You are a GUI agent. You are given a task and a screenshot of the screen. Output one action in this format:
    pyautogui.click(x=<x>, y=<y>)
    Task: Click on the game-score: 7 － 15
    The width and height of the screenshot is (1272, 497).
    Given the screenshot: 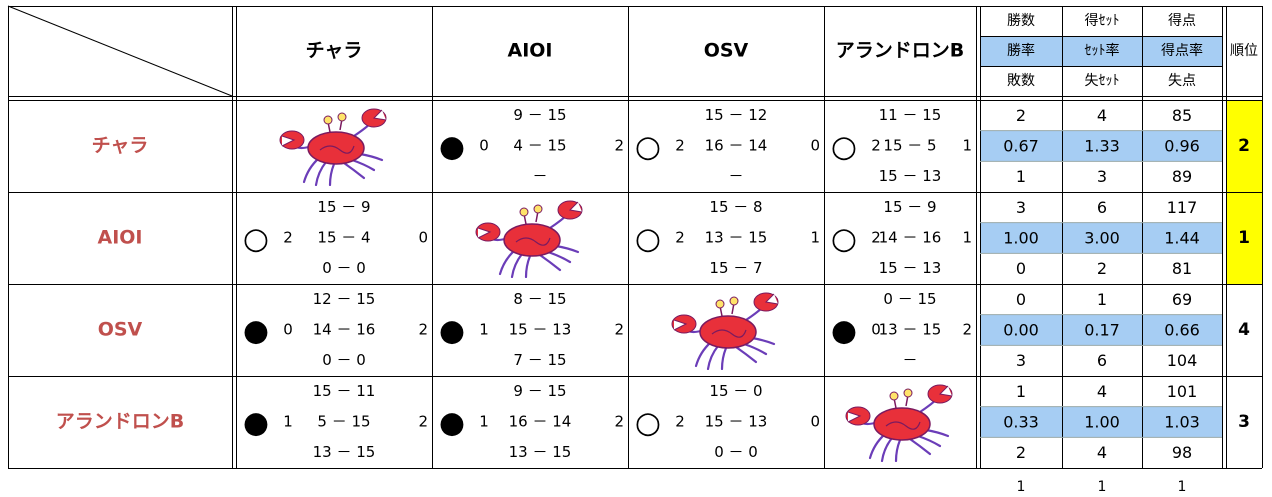 What is the action you would take?
    pyautogui.click(x=539, y=360)
    